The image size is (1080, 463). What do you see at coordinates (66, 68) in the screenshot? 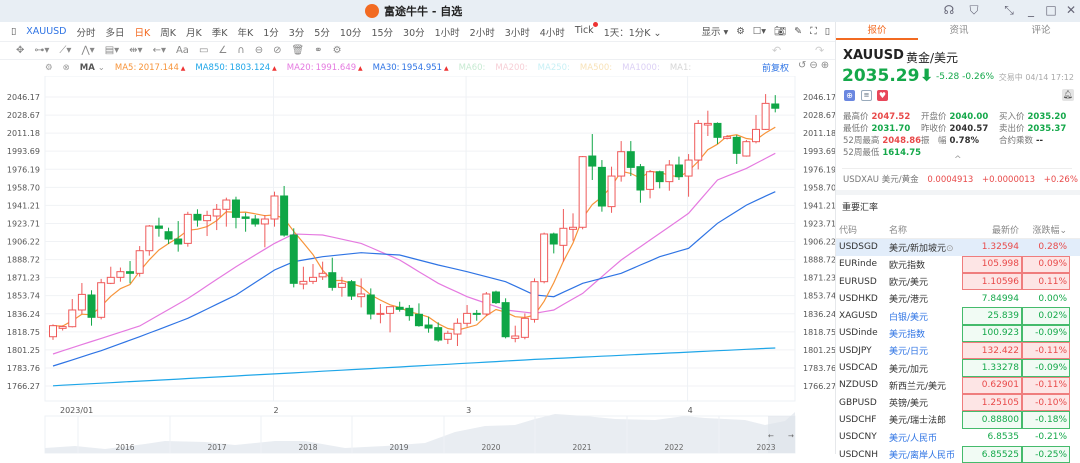
I see `legend-close-icon: ⊗` at bounding box center [66, 68].